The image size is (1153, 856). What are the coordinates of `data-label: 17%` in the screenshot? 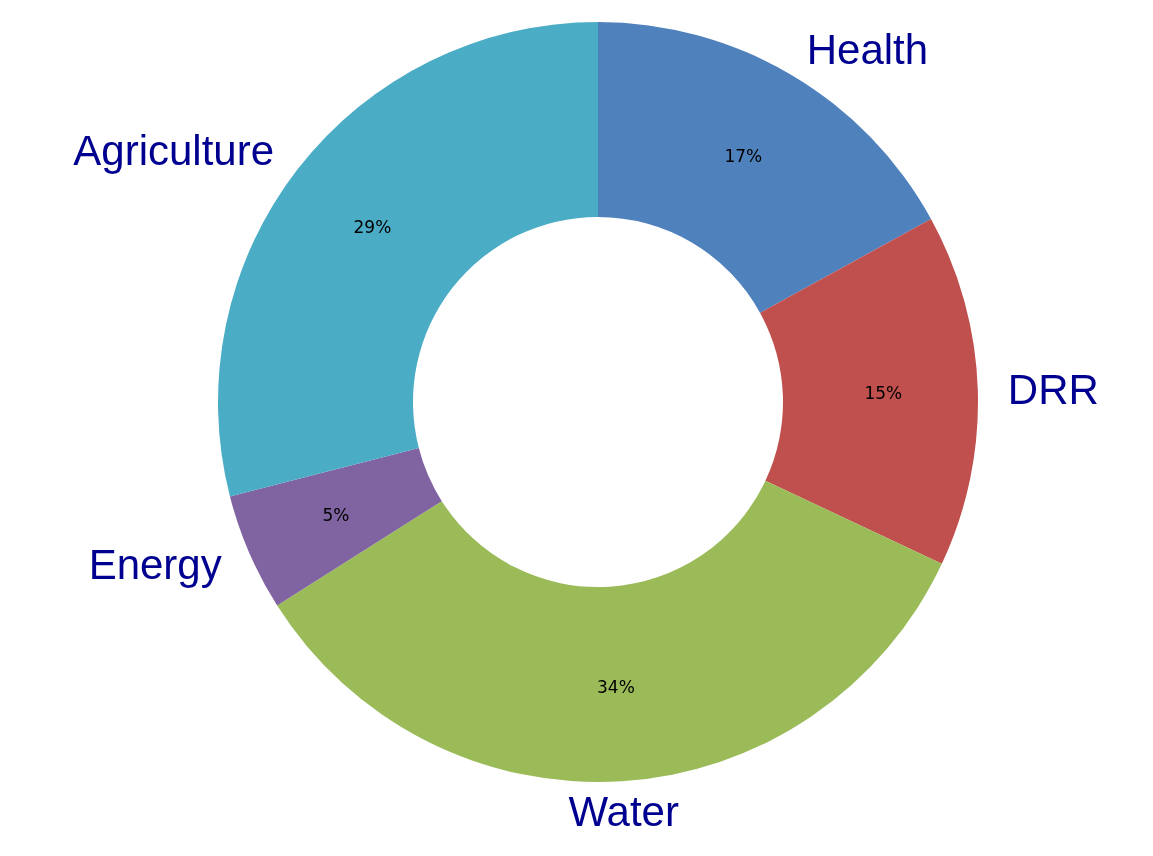 It's located at (743, 156).